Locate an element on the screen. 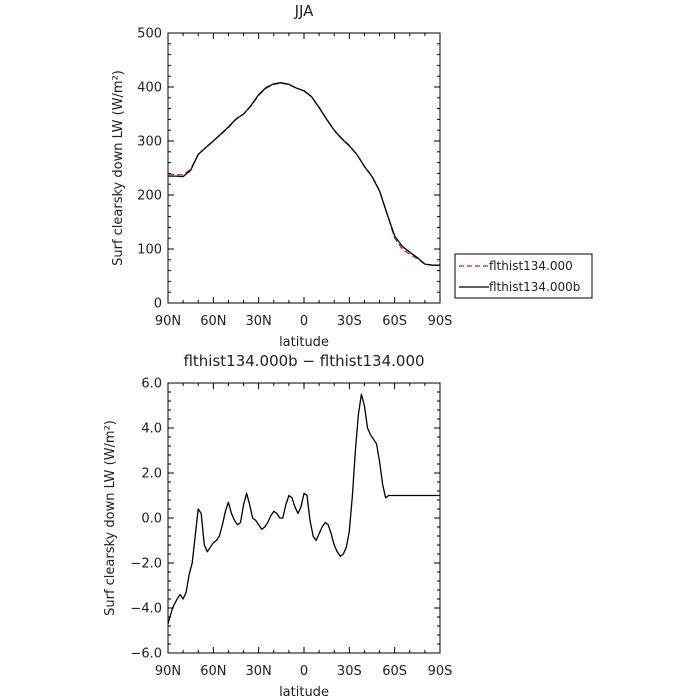 This screenshot has height=700, width=700. top-series-line-flthist134-000b is located at coordinates (304, 174).